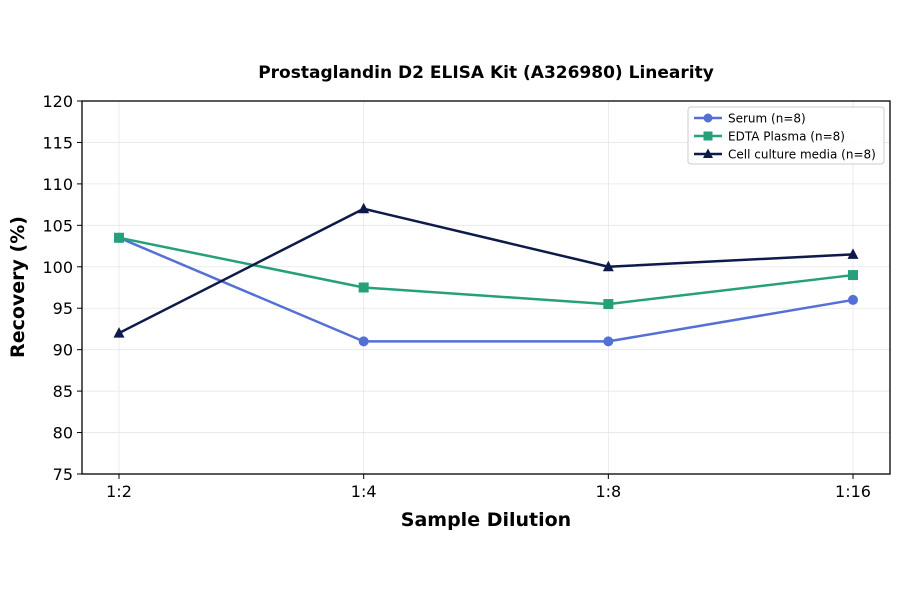 The height and width of the screenshot is (594, 900). Describe the element at coordinates (767, 119) in the screenshot. I see `legend-label: Serum (n=8)` at that location.